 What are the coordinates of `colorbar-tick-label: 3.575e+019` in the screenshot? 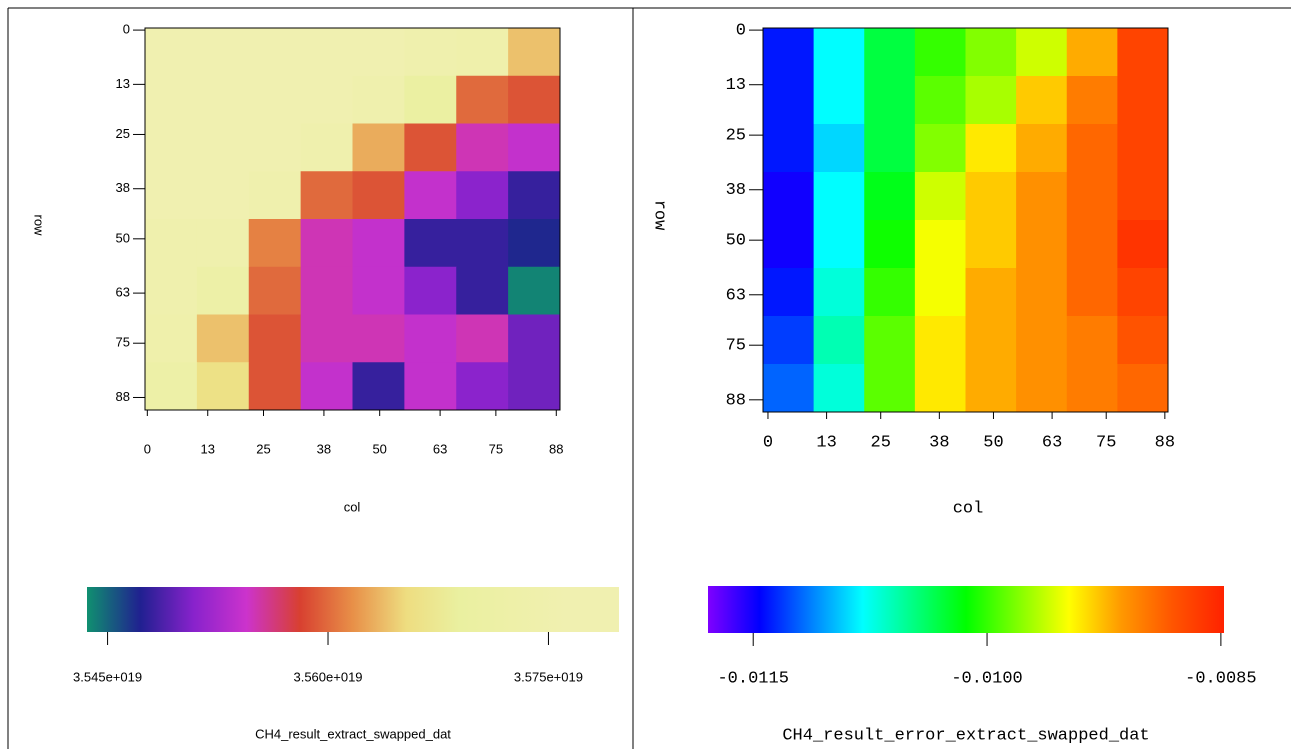 It's located at (548, 676).